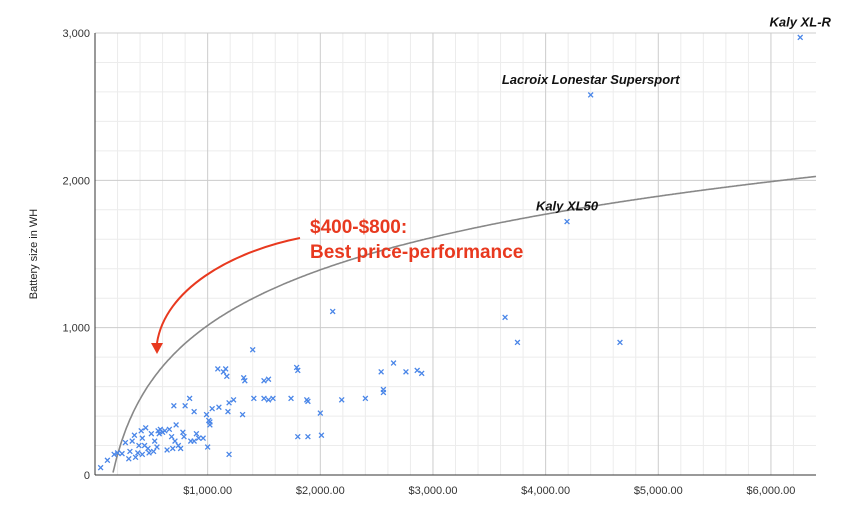 The height and width of the screenshot is (522, 843). Describe the element at coordinates (76, 34) in the screenshot. I see `y-tick-label: 3,000` at that location.